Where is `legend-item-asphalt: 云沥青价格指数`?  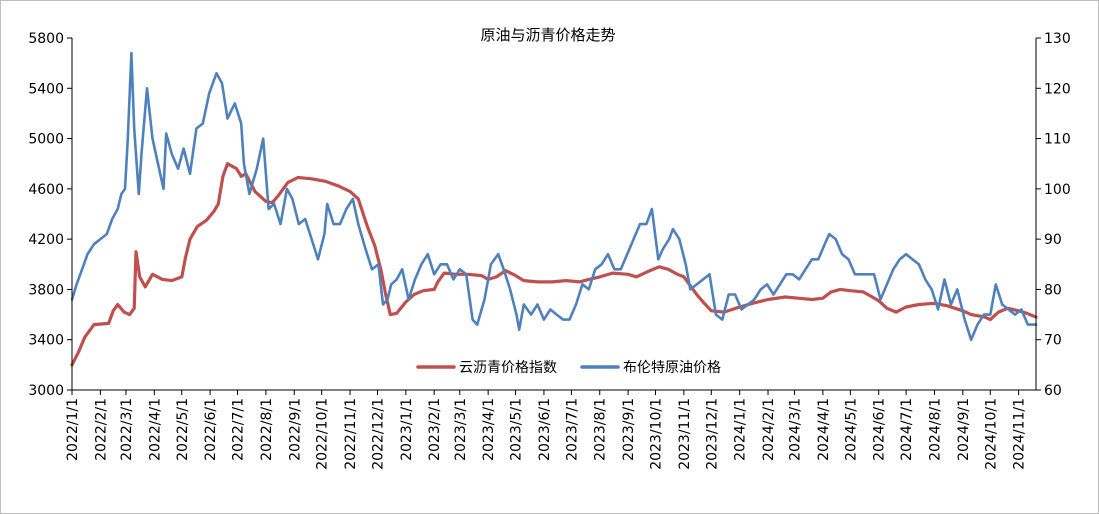 legend-item-asphalt: 云沥青价格指数 is located at coordinates (486, 368).